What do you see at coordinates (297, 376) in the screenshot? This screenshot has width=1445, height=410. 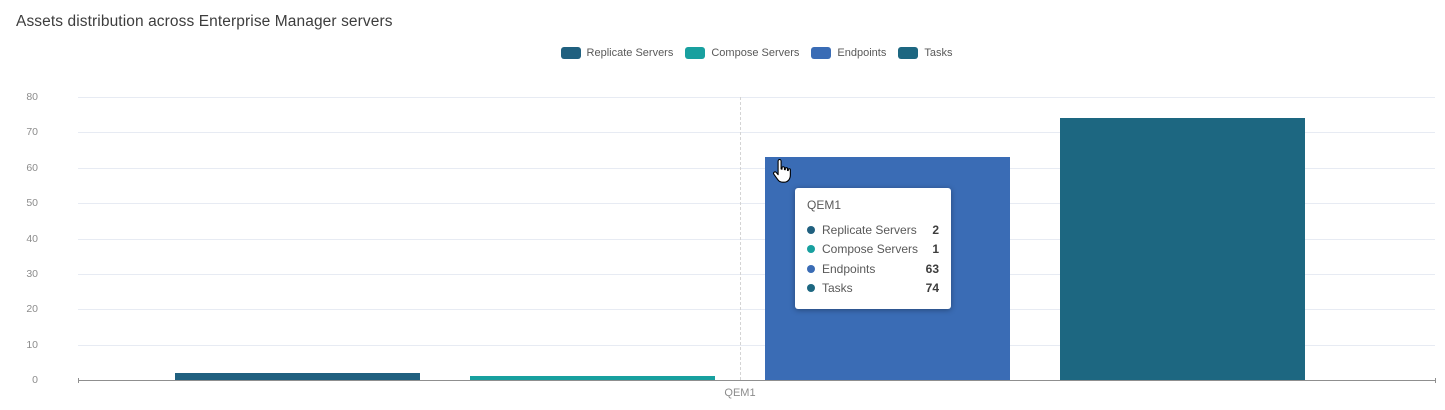 I see `bar-replicate-servers` at bounding box center [297, 376].